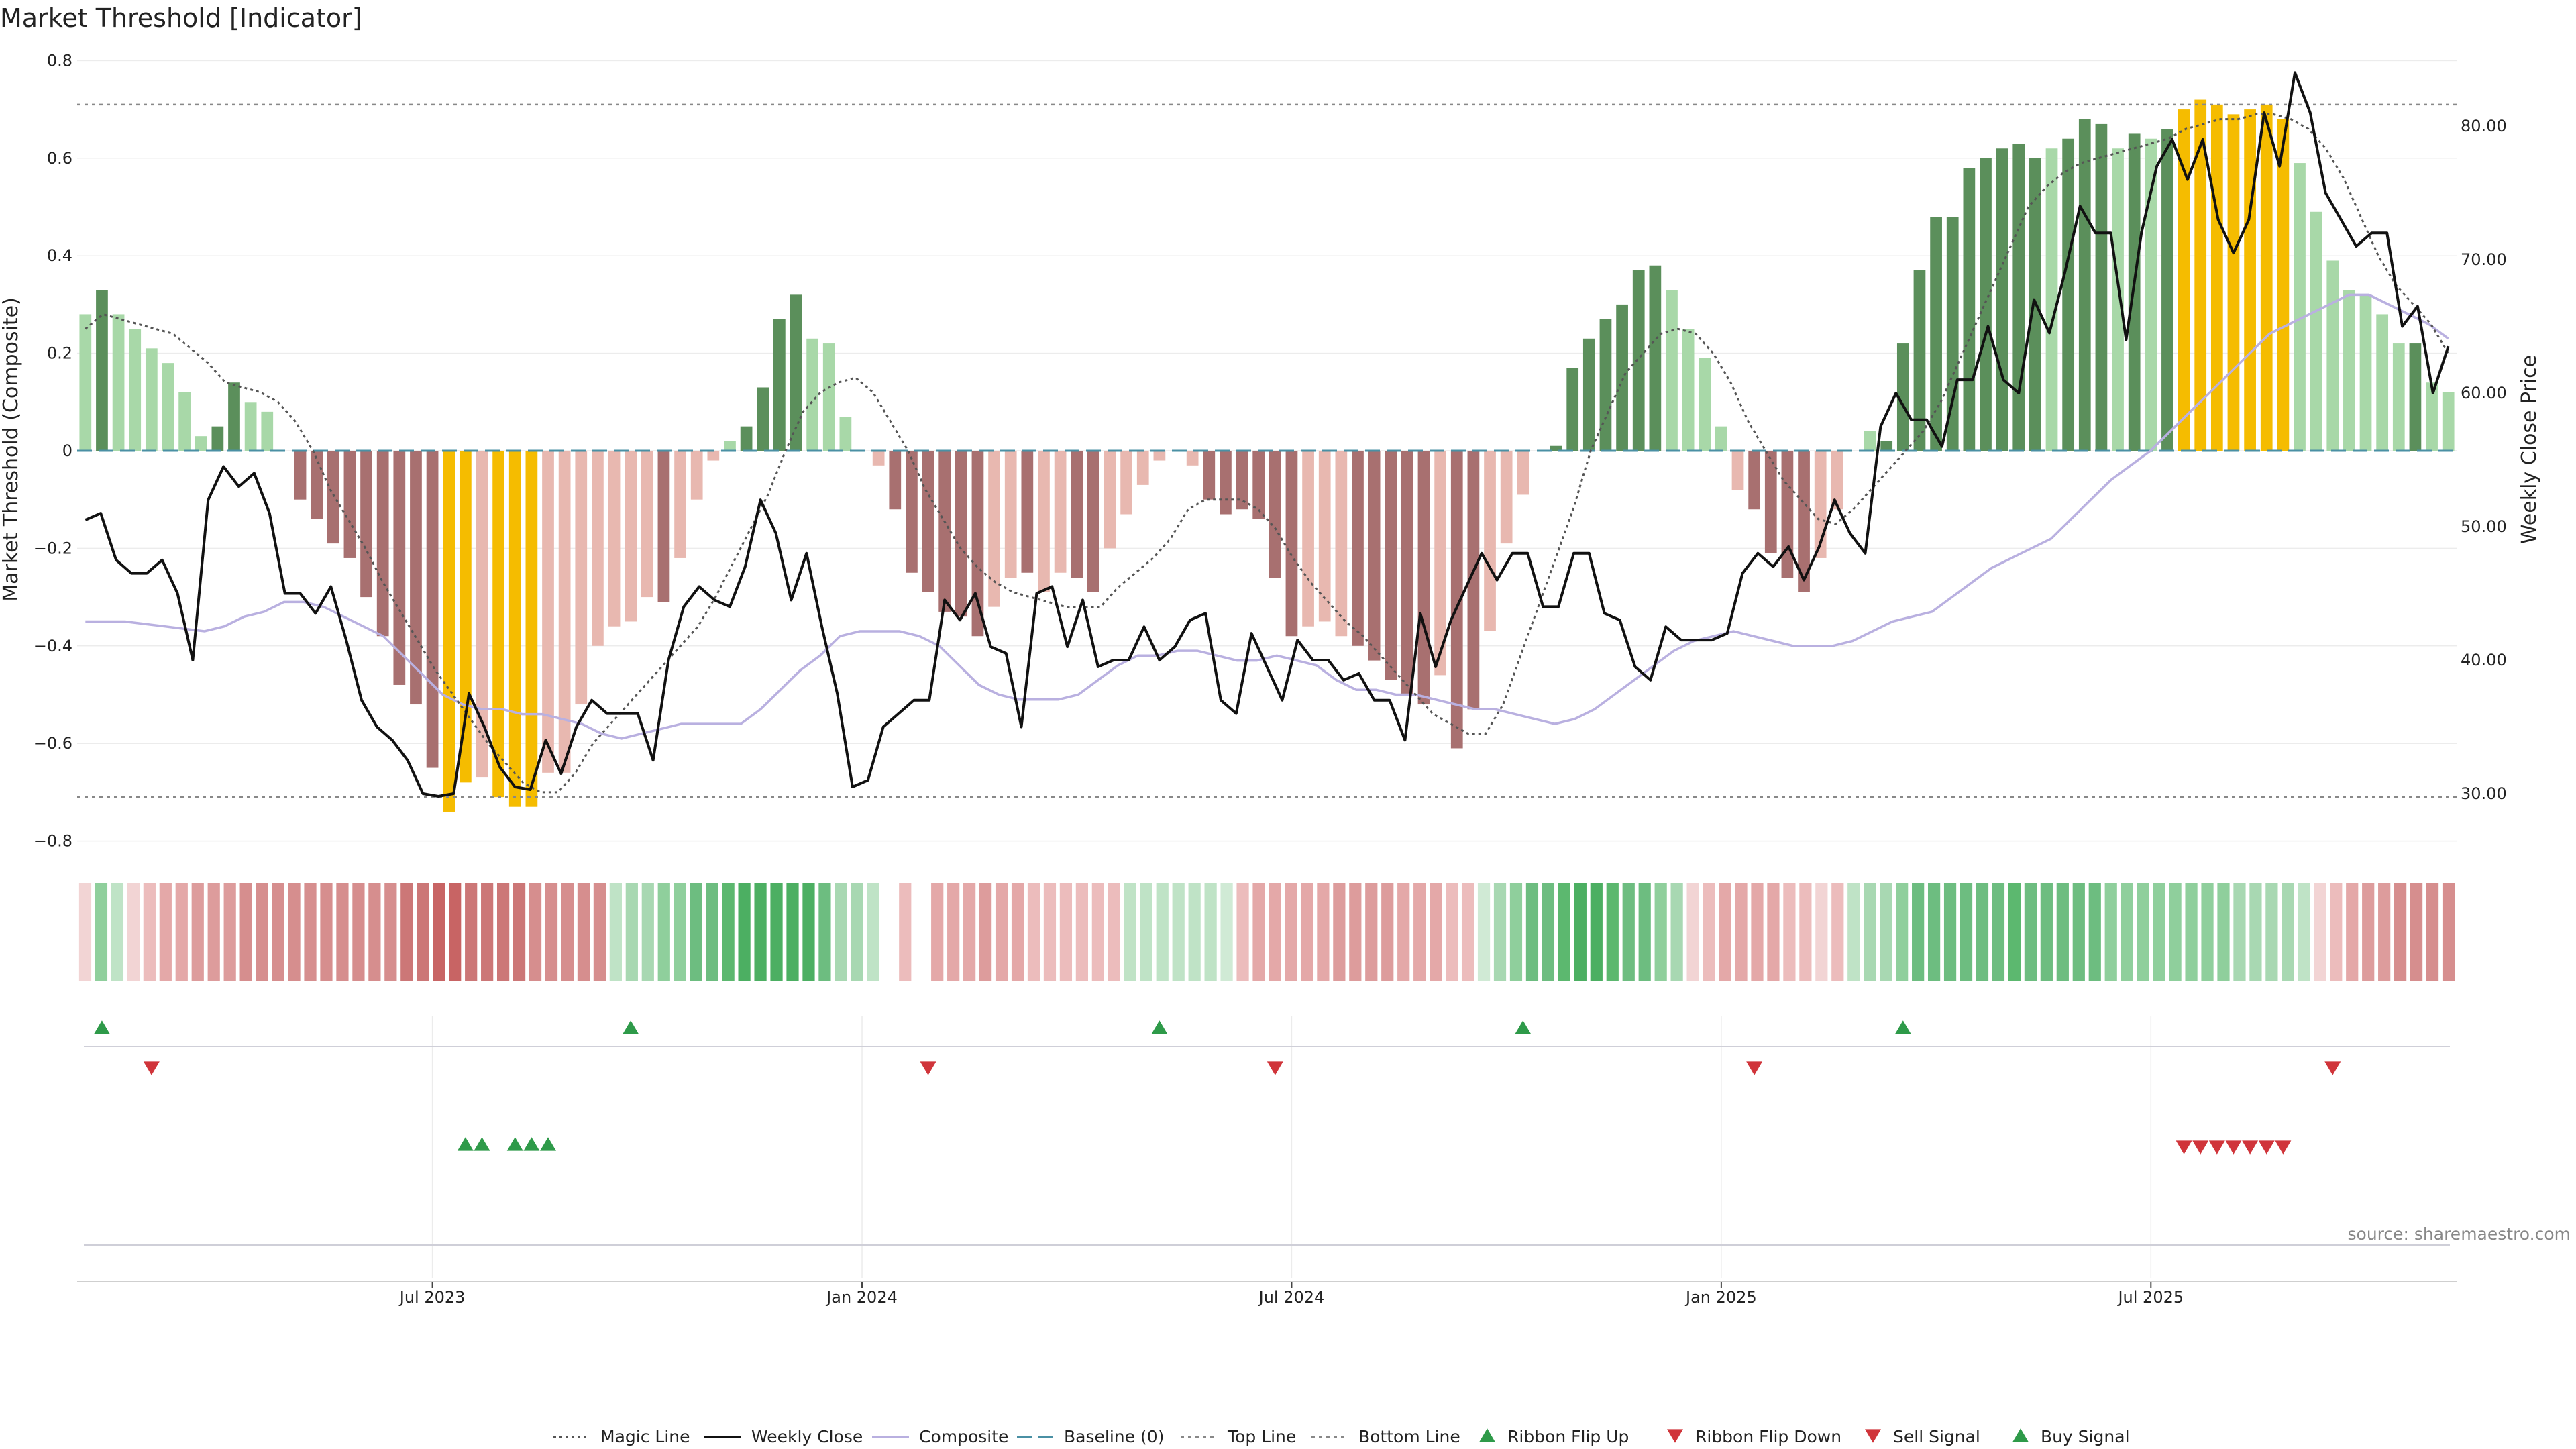 The image size is (2576, 1449). What do you see at coordinates (1720, 1297) in the screenshot?
I see `x-tick-label: Jan 2025` at bounding box center [1720, 1297].